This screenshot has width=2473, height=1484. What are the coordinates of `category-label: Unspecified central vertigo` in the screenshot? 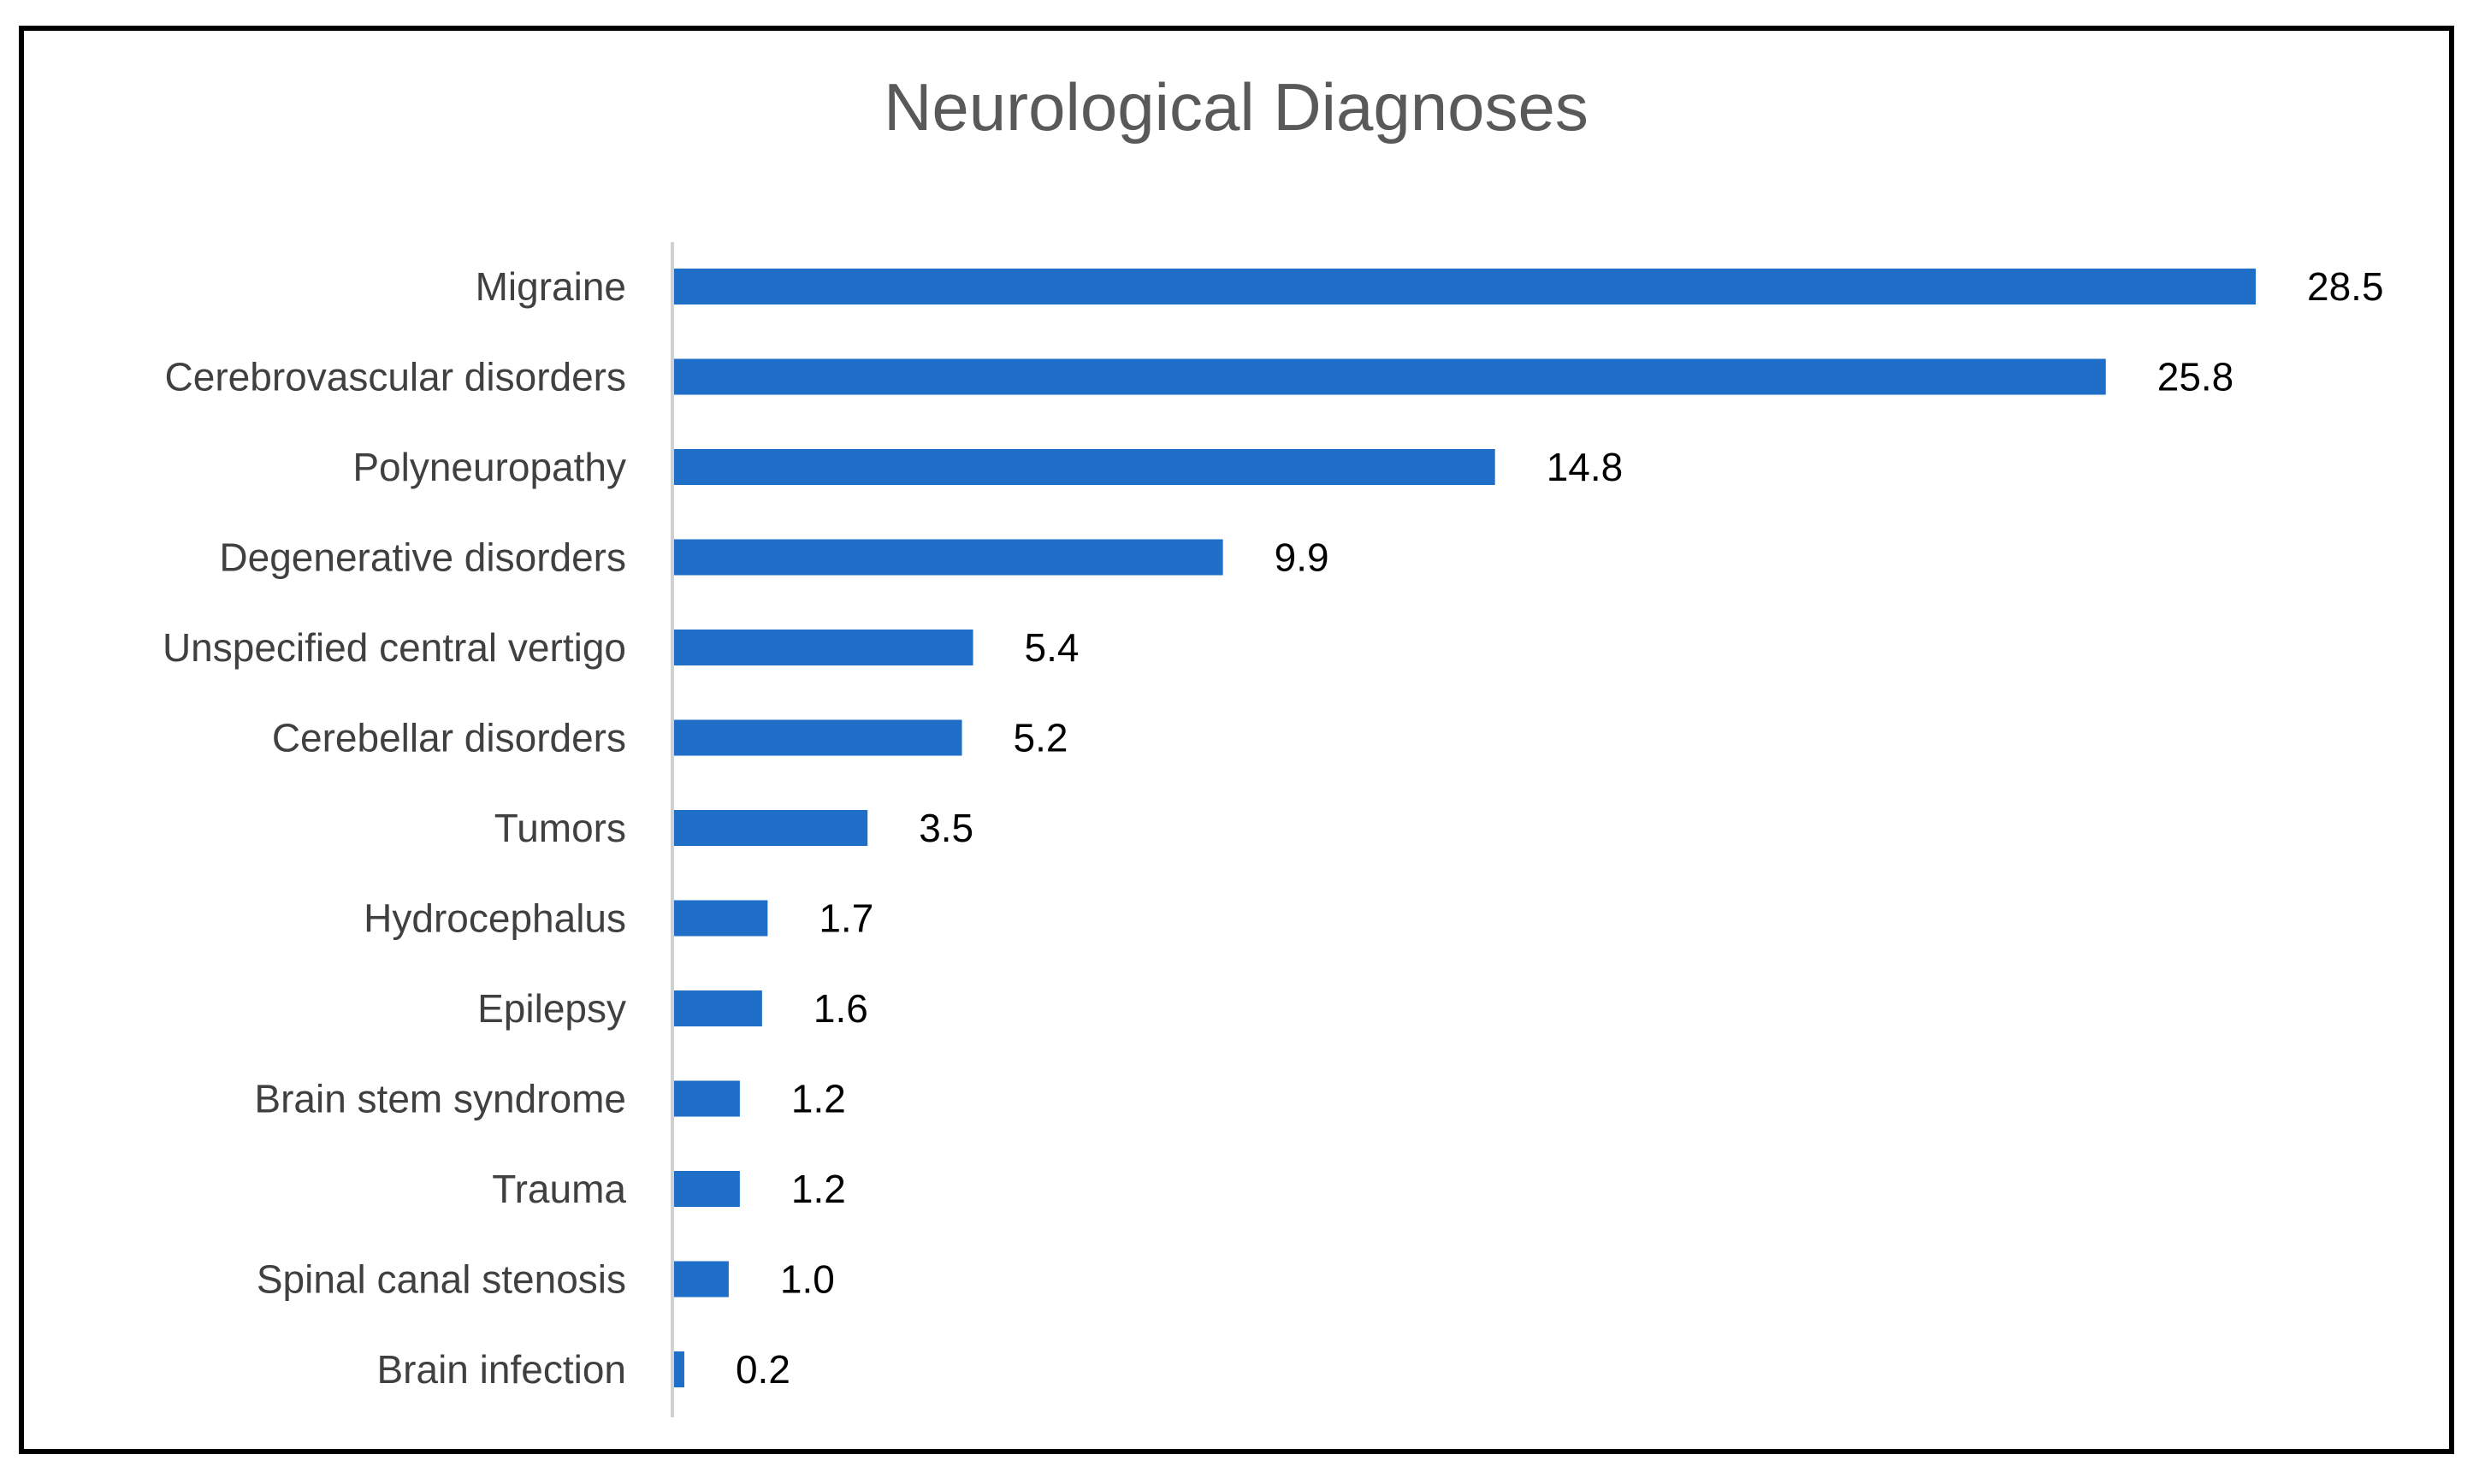 It's located at (394, 647).